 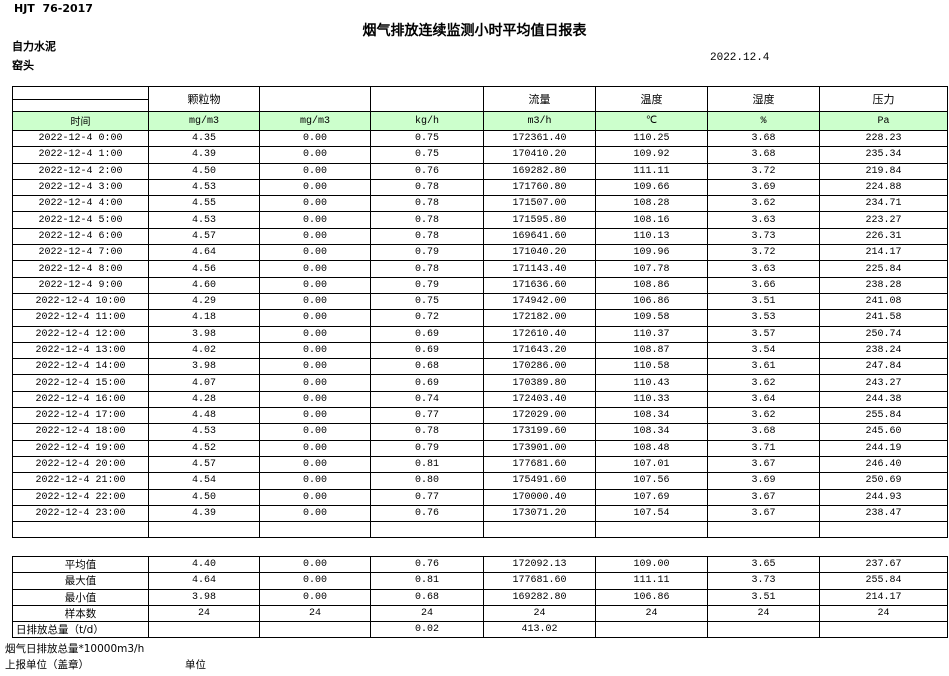 What do you see at coordinates (539, 448) in the screenshot?
I see `table-cell: 173901.00` at bounding box center [539, 448].